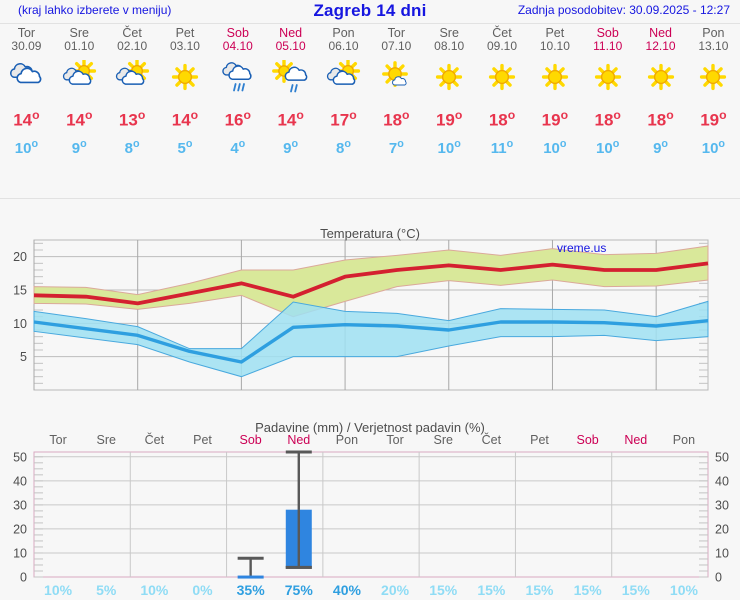  I want to click on day-date: 30.09, so click(26, 46).